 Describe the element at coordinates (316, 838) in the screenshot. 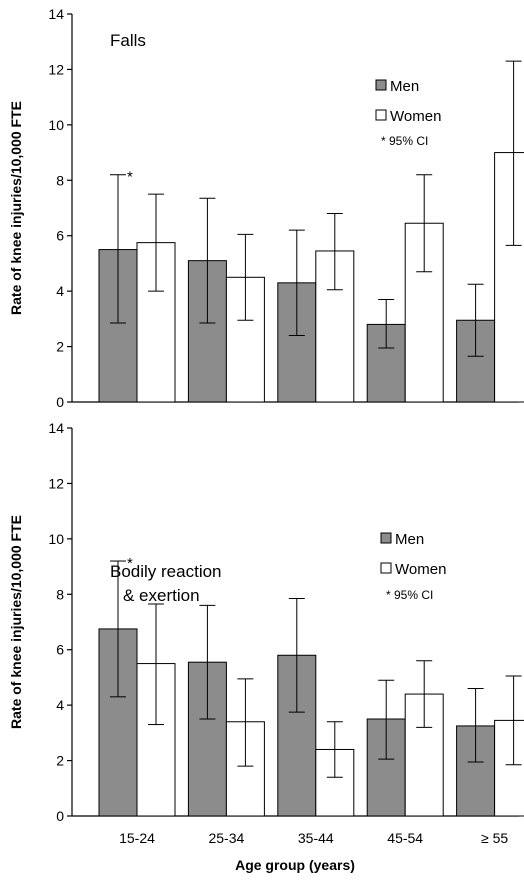

I see `x-tick-label: 35-44` at that location.